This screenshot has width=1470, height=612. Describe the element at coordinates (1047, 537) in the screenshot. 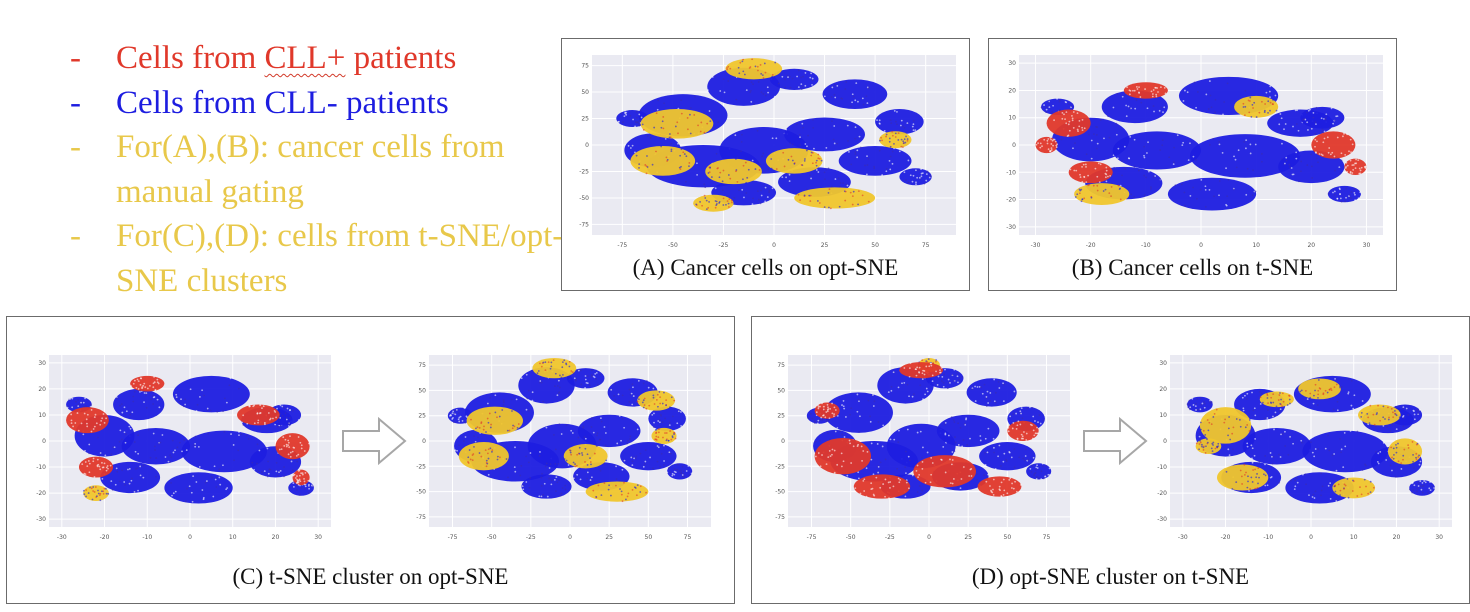

I see `x-tick-label: 75` at that location.